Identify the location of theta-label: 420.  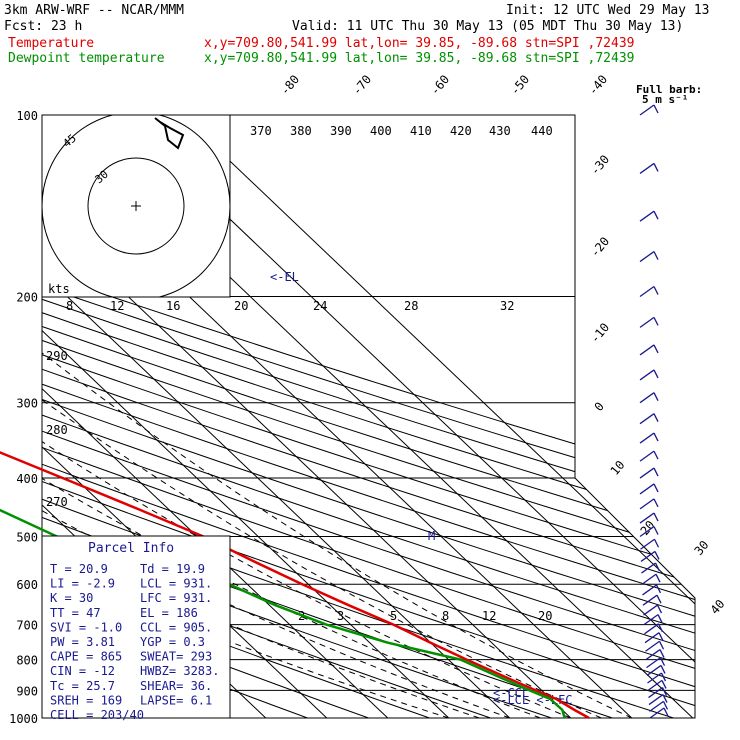
(461, 131).